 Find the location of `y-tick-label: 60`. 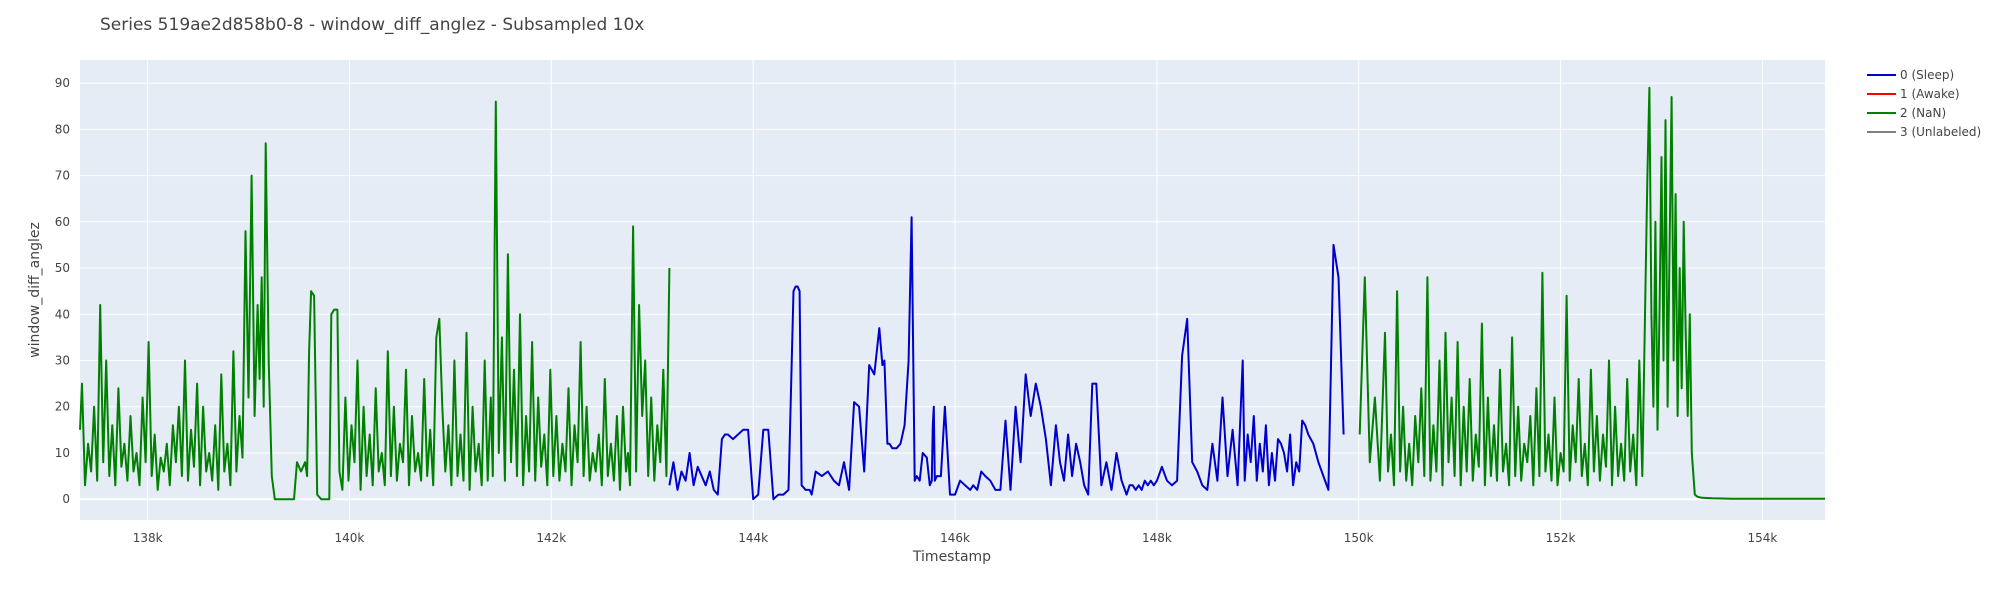

y-tick-label: 60 is located at coordinates (62, 222).